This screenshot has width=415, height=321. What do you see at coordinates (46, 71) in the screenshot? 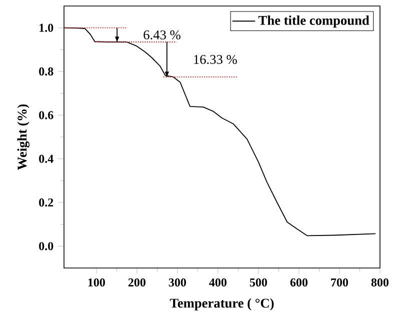
I see `y-tick-label: 0.8` at bounding box center [46, 71].